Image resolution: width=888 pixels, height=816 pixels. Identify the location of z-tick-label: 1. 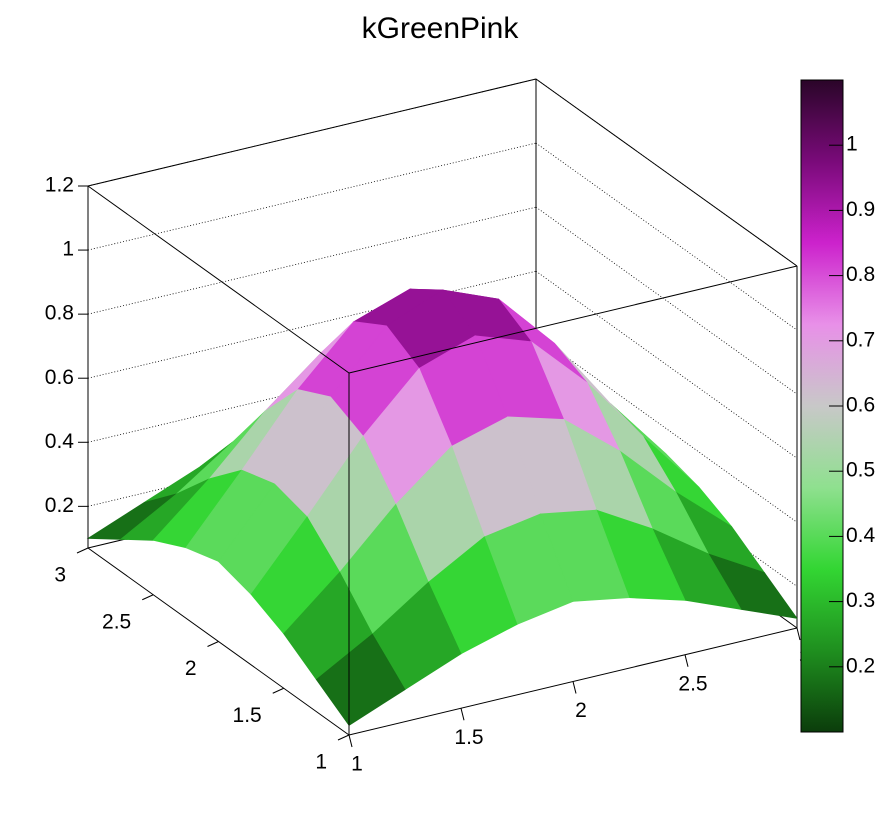
(68, 249).